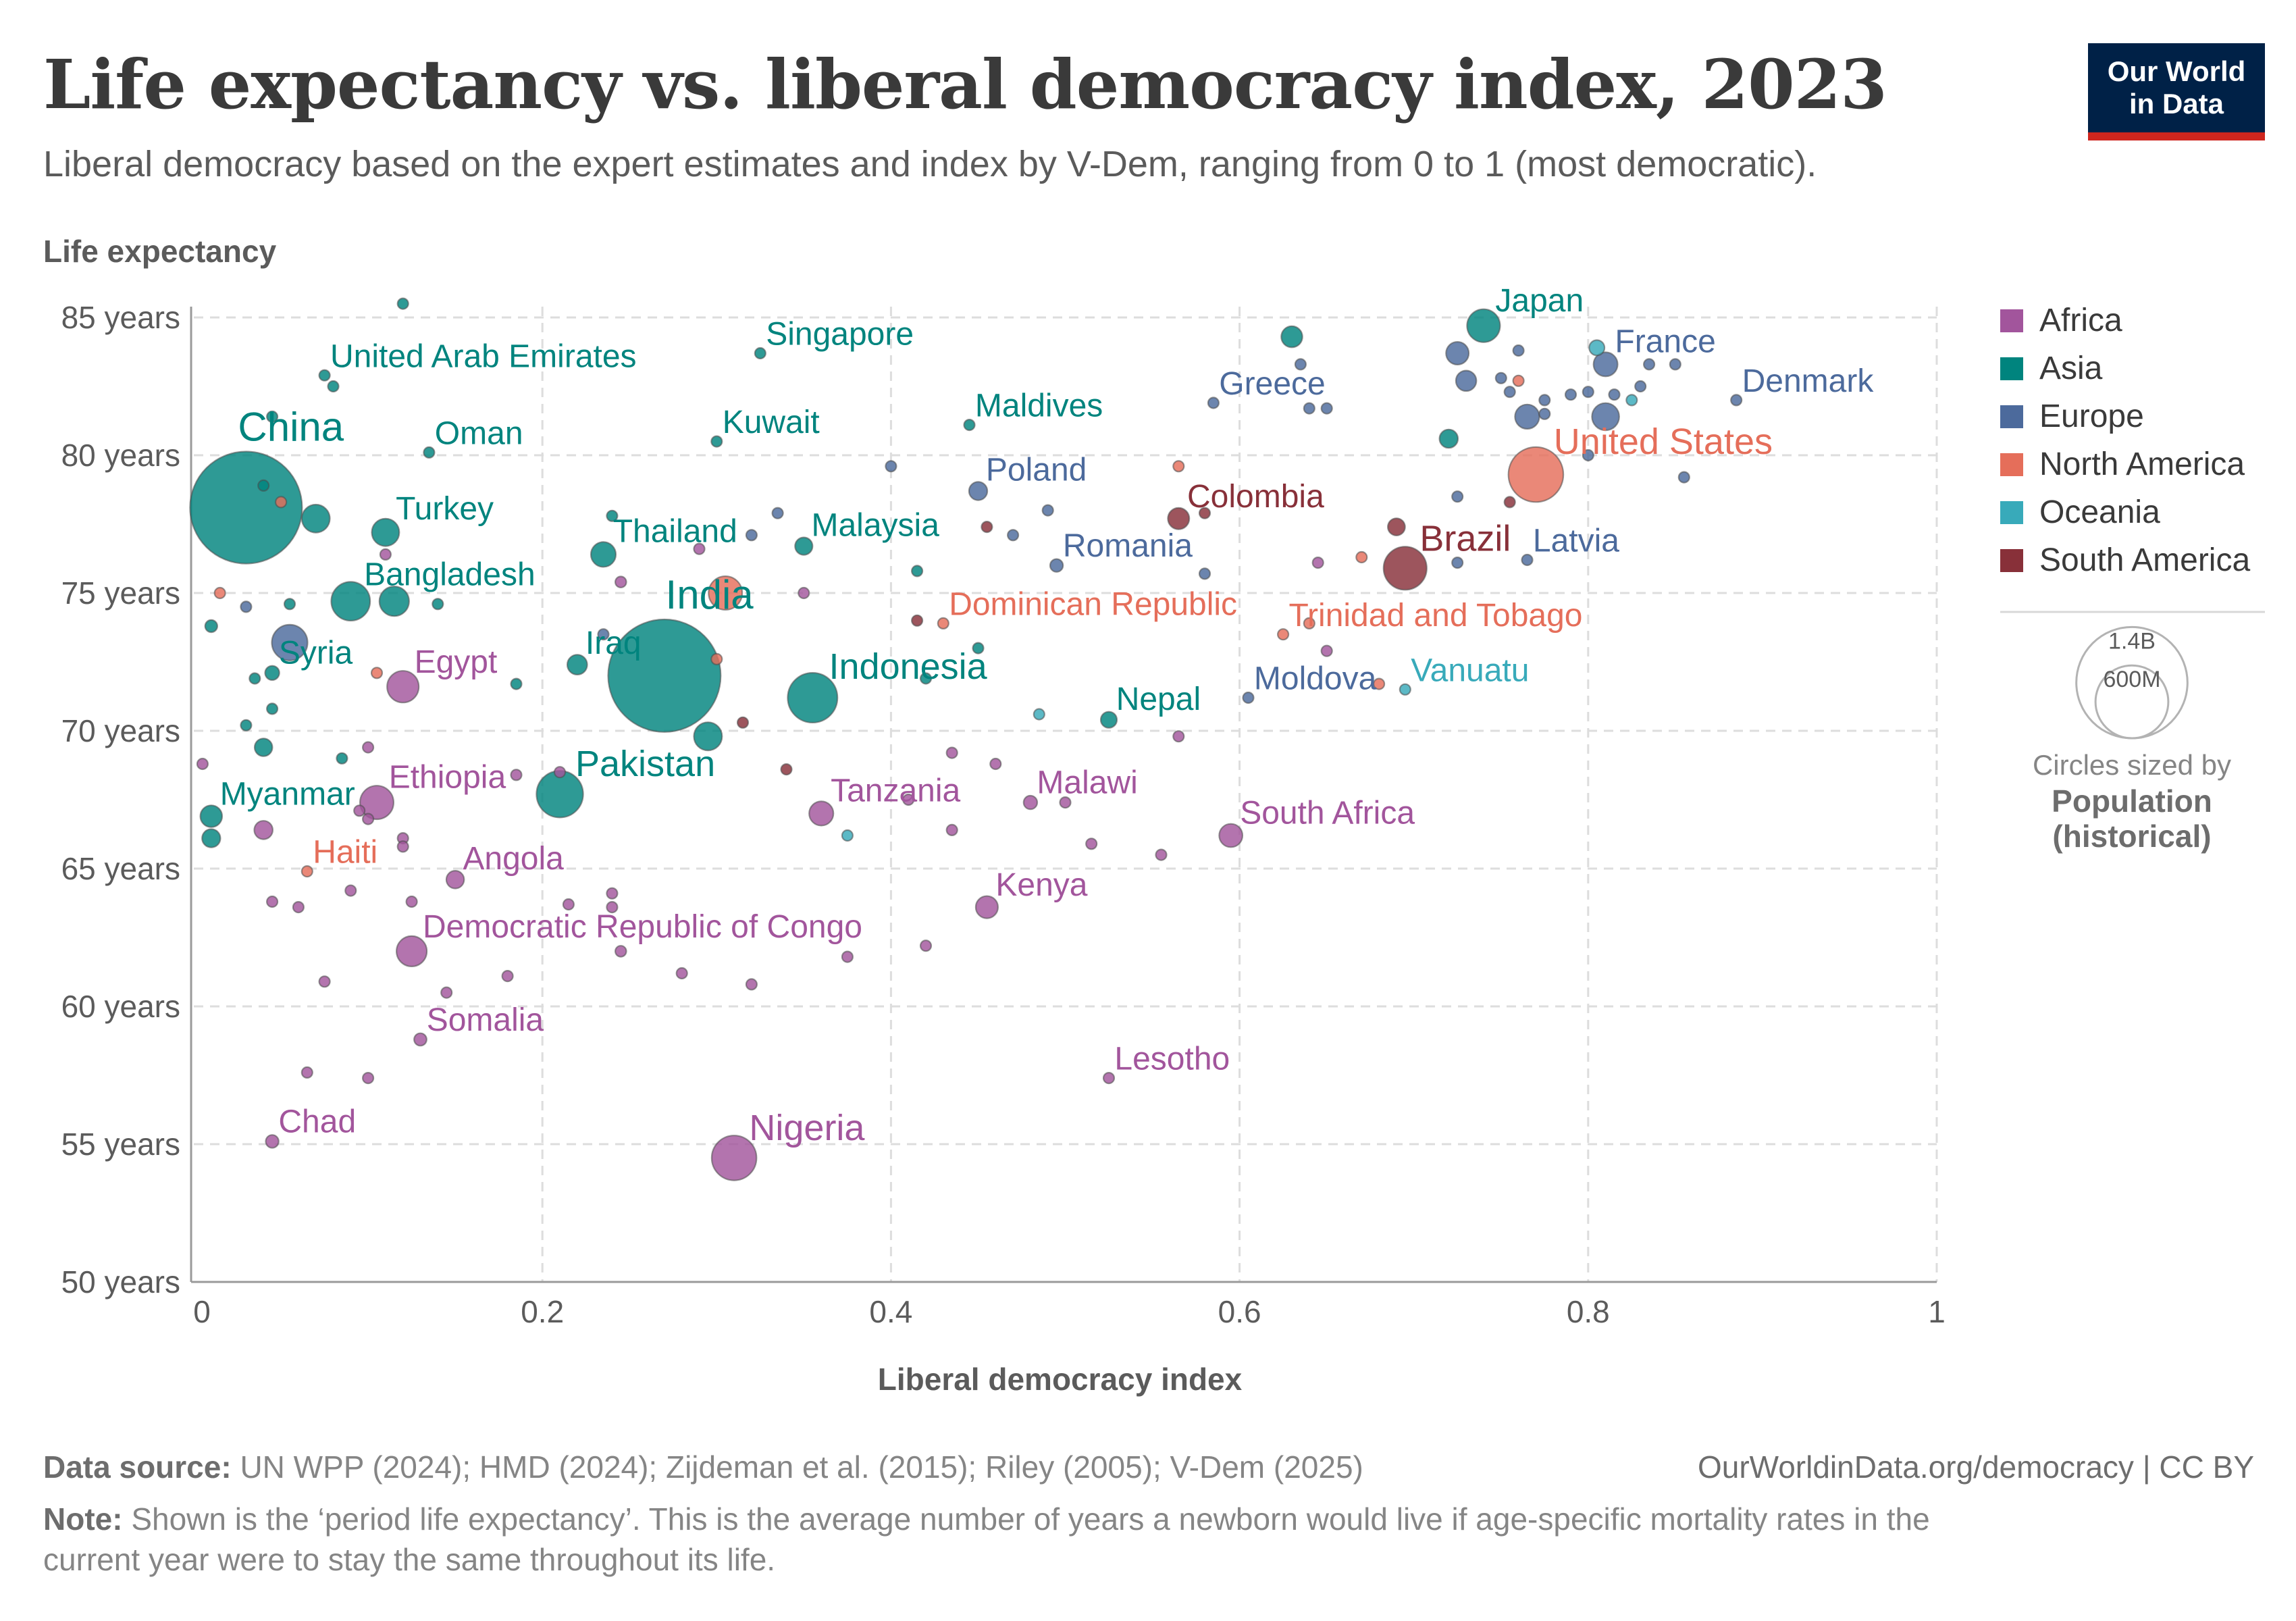 This screenshot has height=1621, width=2296. What do you see at coordinates (412, 951) in the screenshot?
I see `point-democratic-republic-of-congo` at bounding box center [412, 951].